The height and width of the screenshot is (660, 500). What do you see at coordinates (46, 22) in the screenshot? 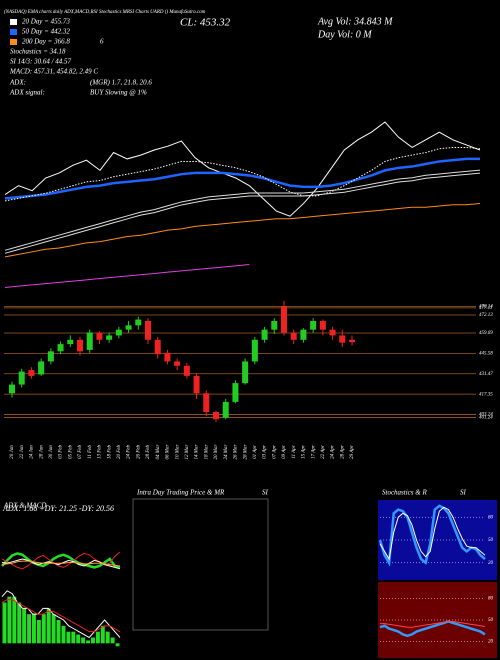
I see `info: 20 Day = 455.73` at bounding box center [46, 22].